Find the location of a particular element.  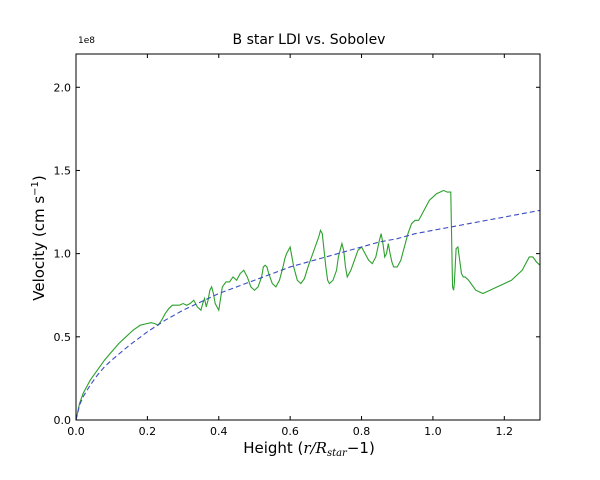

x-tick-label: 1.2 is located at coordinates (505, 431).